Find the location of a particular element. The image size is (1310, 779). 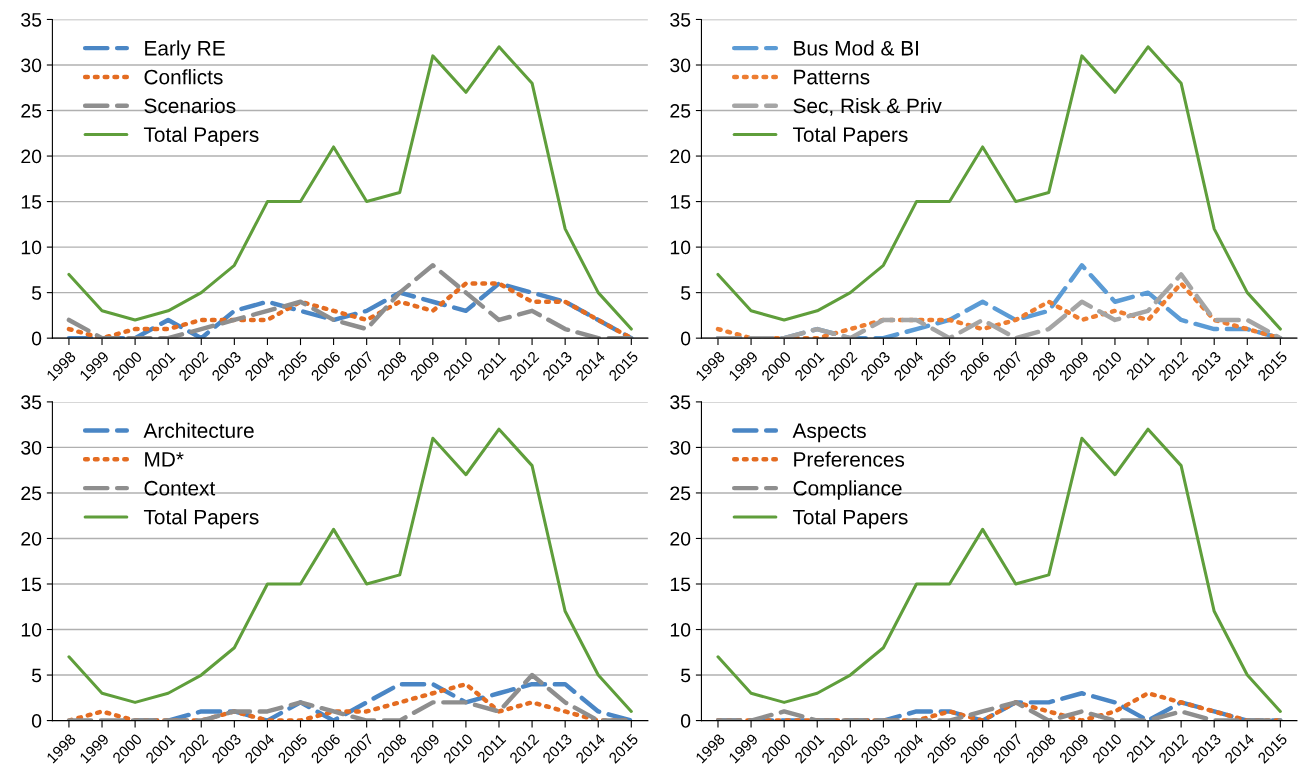

legend-label: Aspects is located at coordinates (829, 433).